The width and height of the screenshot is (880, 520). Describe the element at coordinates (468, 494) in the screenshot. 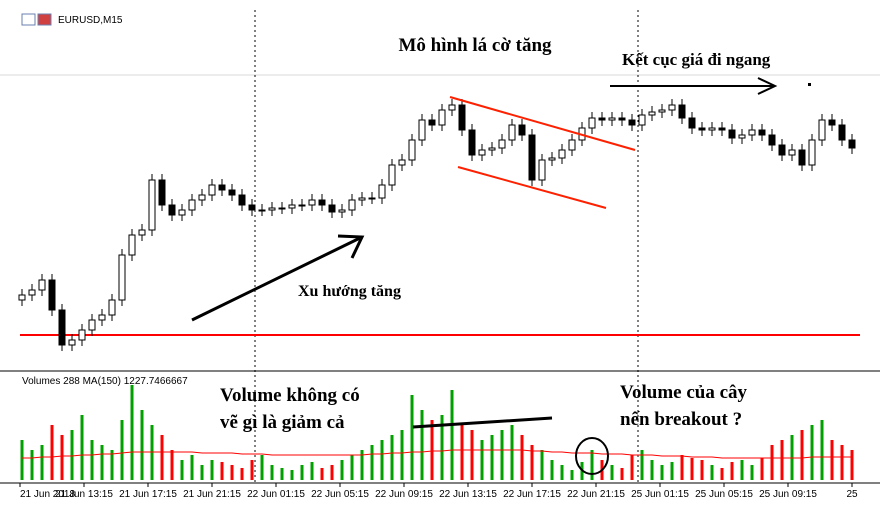

I see `time-label: 22 Jun 13:15` at that location.